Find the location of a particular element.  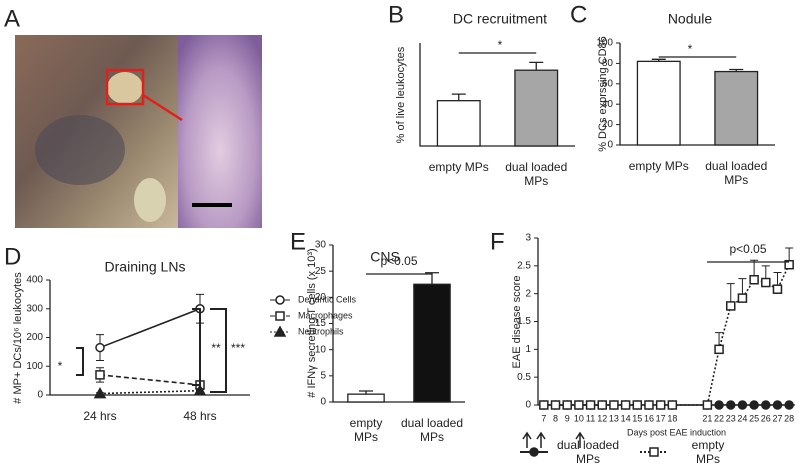

x-tick-label: 17 is located at coordinates (661, 418).